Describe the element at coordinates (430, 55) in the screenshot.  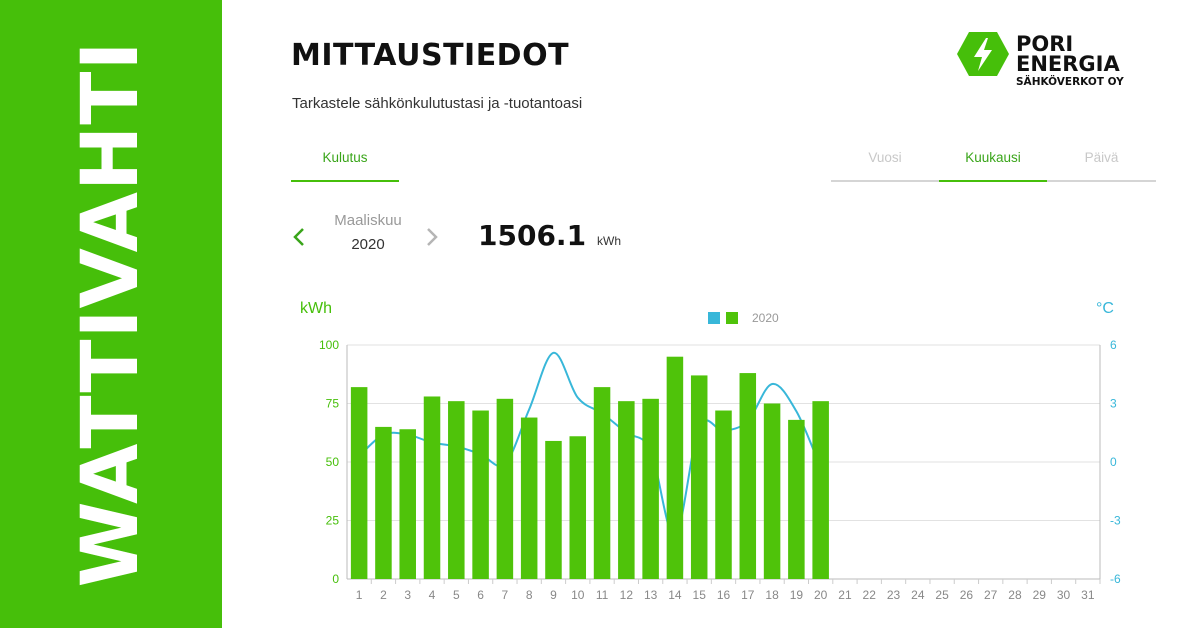
I see `page-title: MITTAUSTIEDOT` at that location.